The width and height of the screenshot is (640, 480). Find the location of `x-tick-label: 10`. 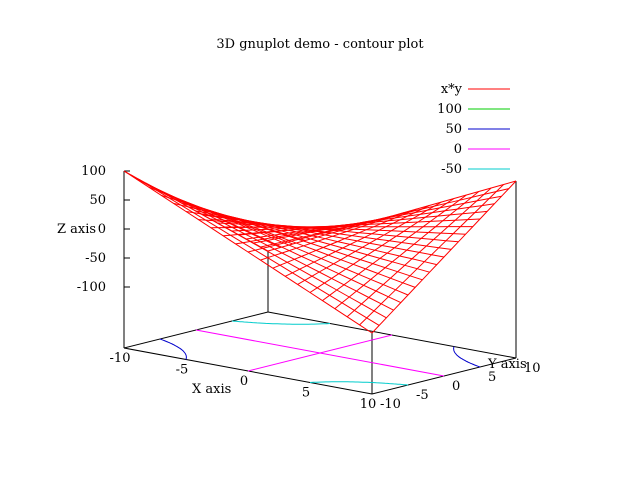

x-tick-label: 10 is located at coordinates (368, 404).